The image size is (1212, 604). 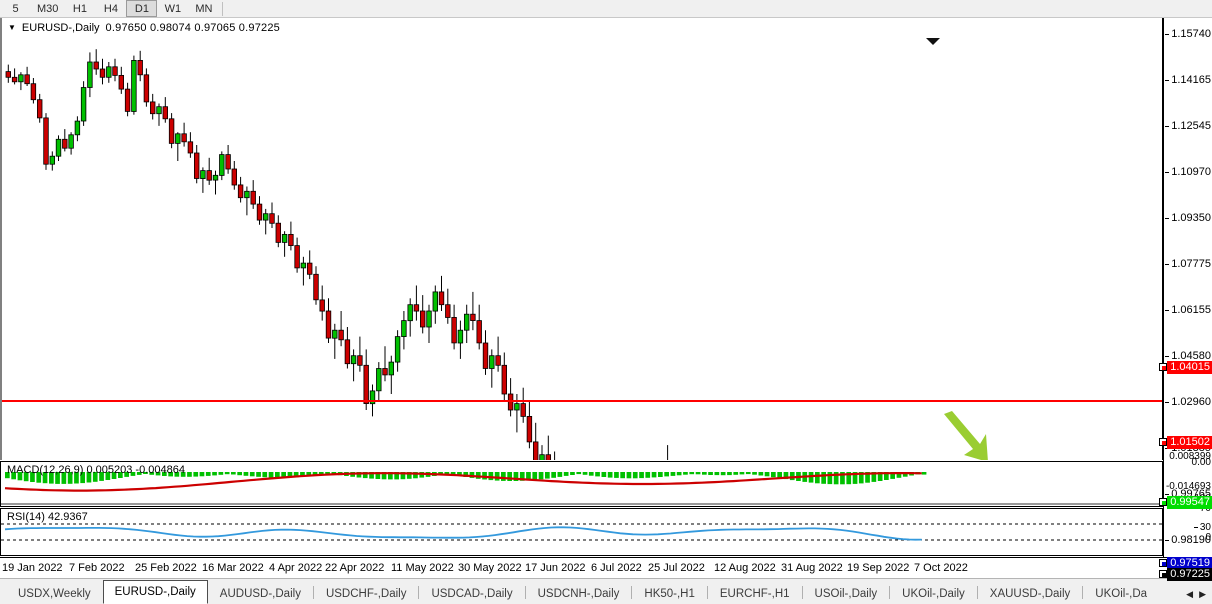 I want to click on price-tick: 0.98190, so click(x=1188, y=540).